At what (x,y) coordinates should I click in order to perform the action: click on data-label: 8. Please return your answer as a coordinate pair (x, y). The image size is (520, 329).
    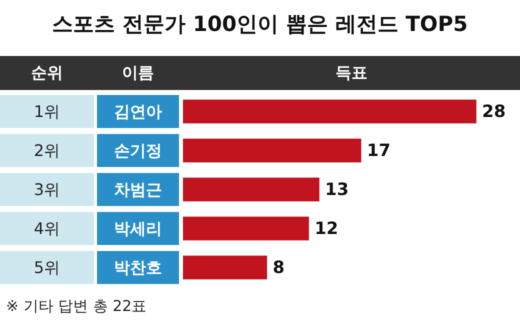
    Looking at the image, I should click on (278, 268).